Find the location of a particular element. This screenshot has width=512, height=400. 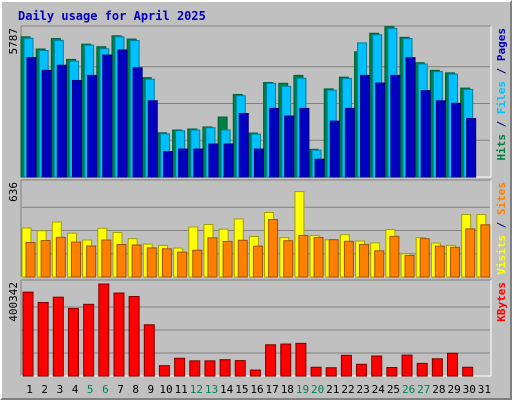

x-tick-label-day-13: 13 is located at coordinates (211, 389).